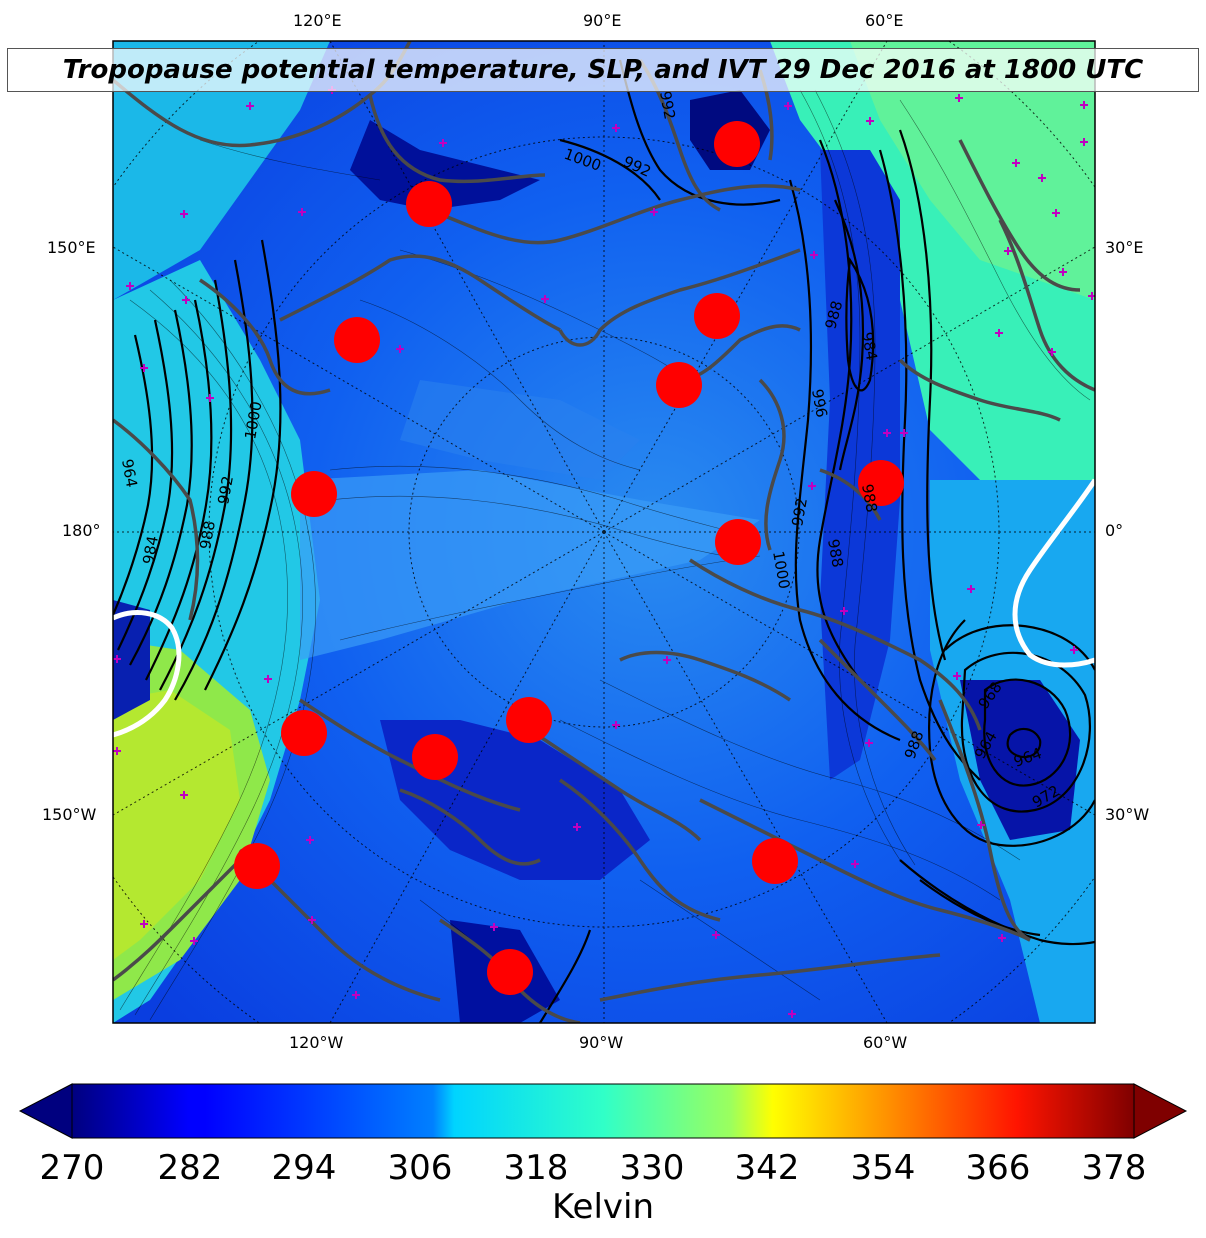 This screenshot has height=1238, width=1206. What do you see at coordinates (420, 1168) in the screenshot?
I see `colorbar-tick: 306` at bounding box center [420, 1168].